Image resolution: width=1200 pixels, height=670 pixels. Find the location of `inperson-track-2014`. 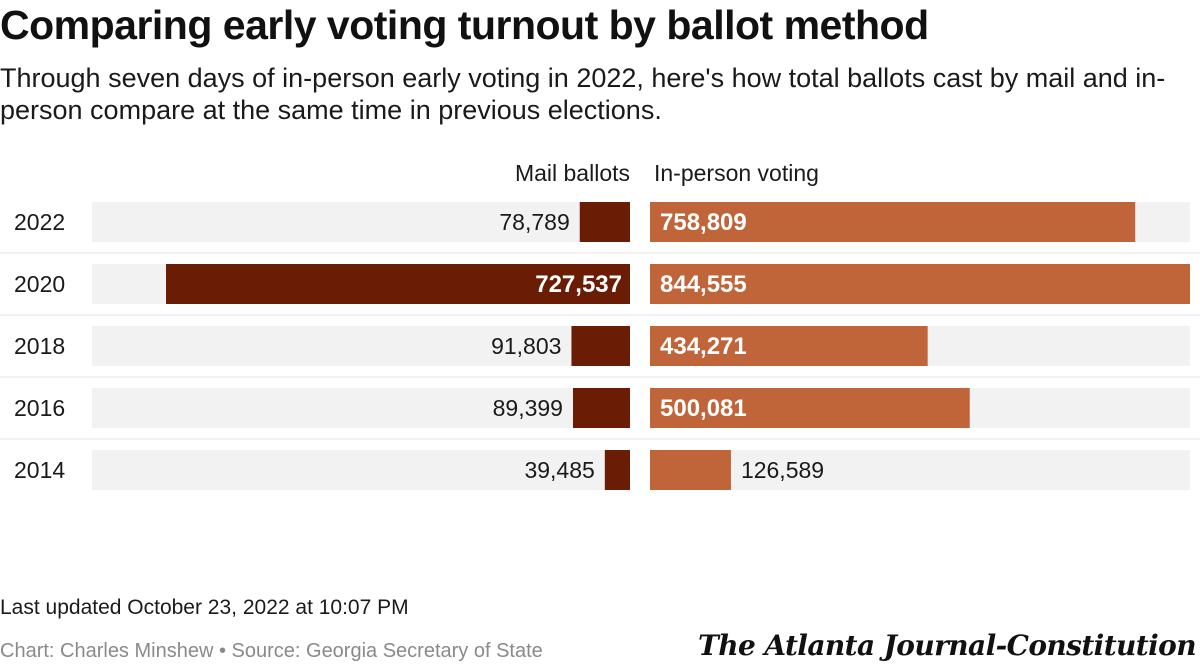

inperson-track-2014 is located at coordinates (920, 470).